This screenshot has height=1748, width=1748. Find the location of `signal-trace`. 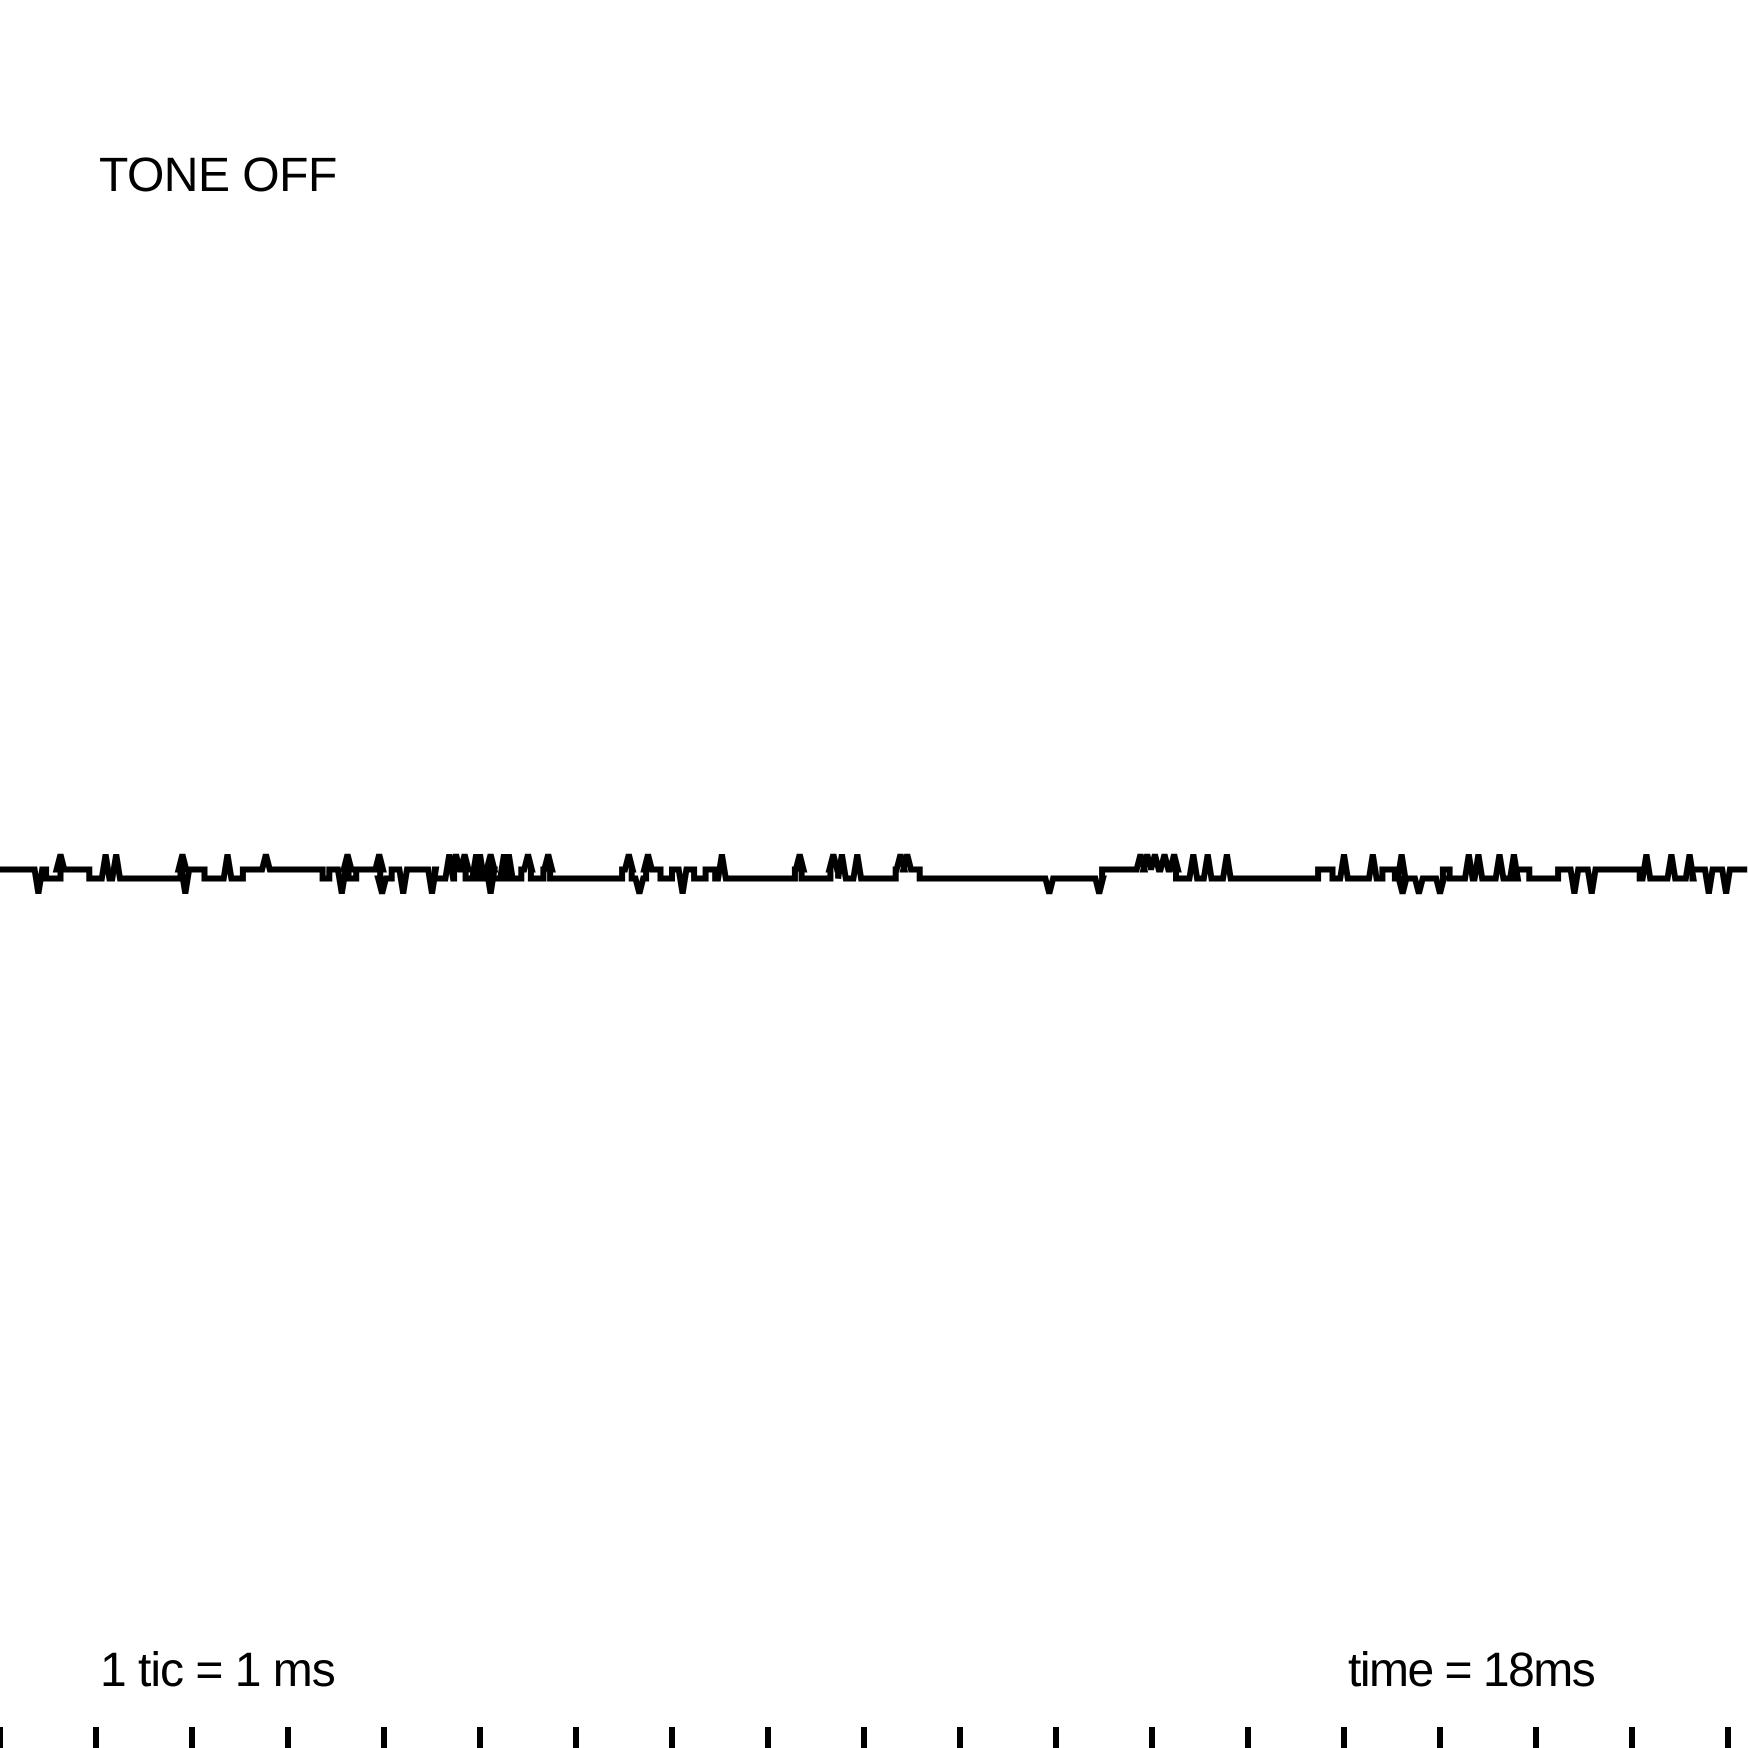

signal-trace is located at coordinates (874, 874).